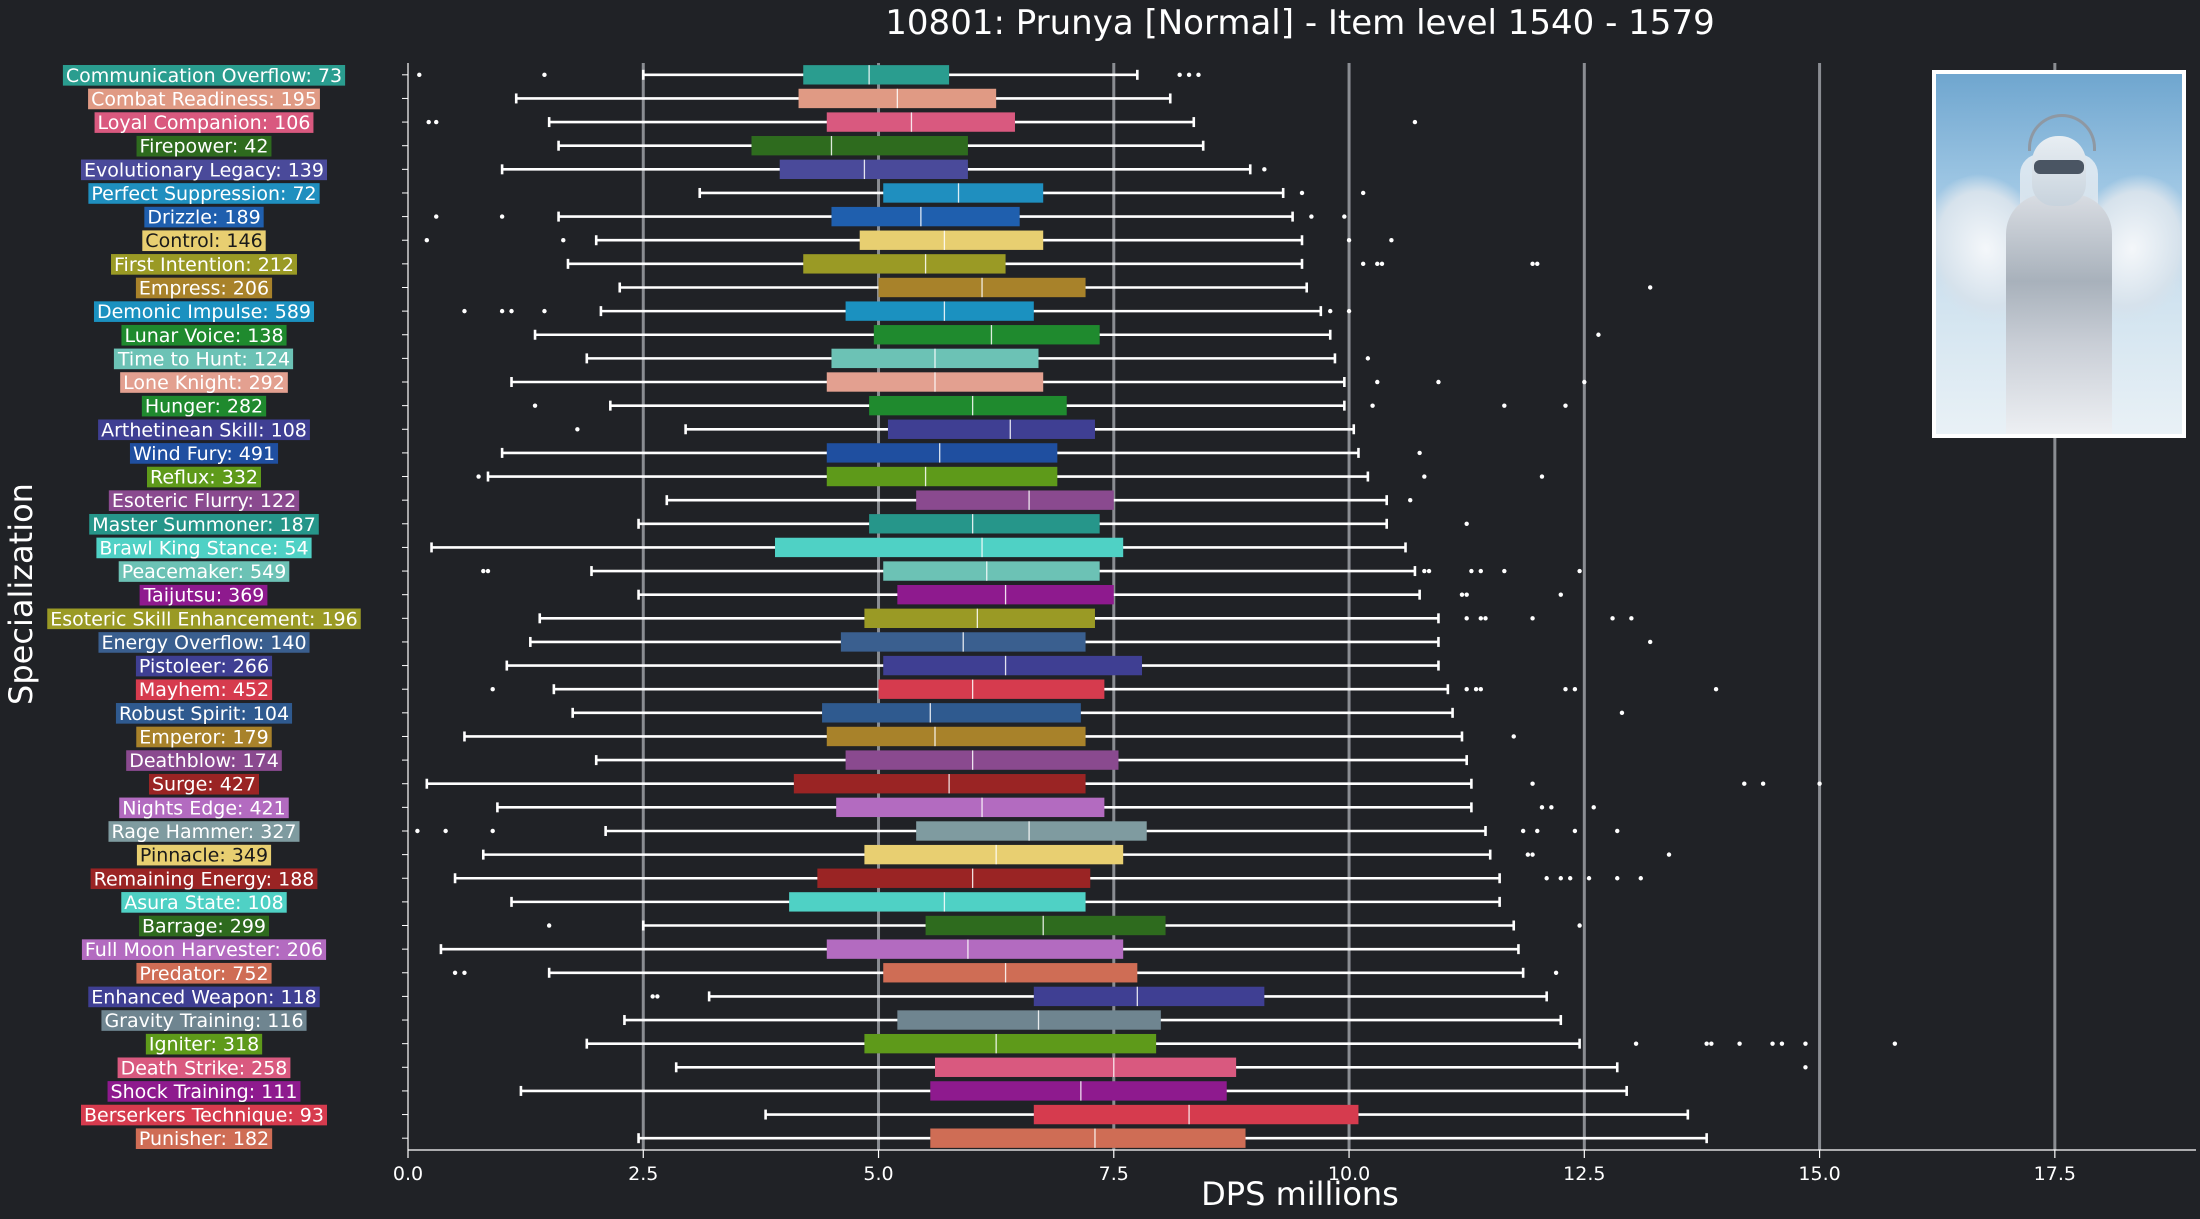 The image size is (2200, 1219). Describe the element at coordinates (878, 1174) in the screenshot. I see `x-tick-label: 5.0` at that location.